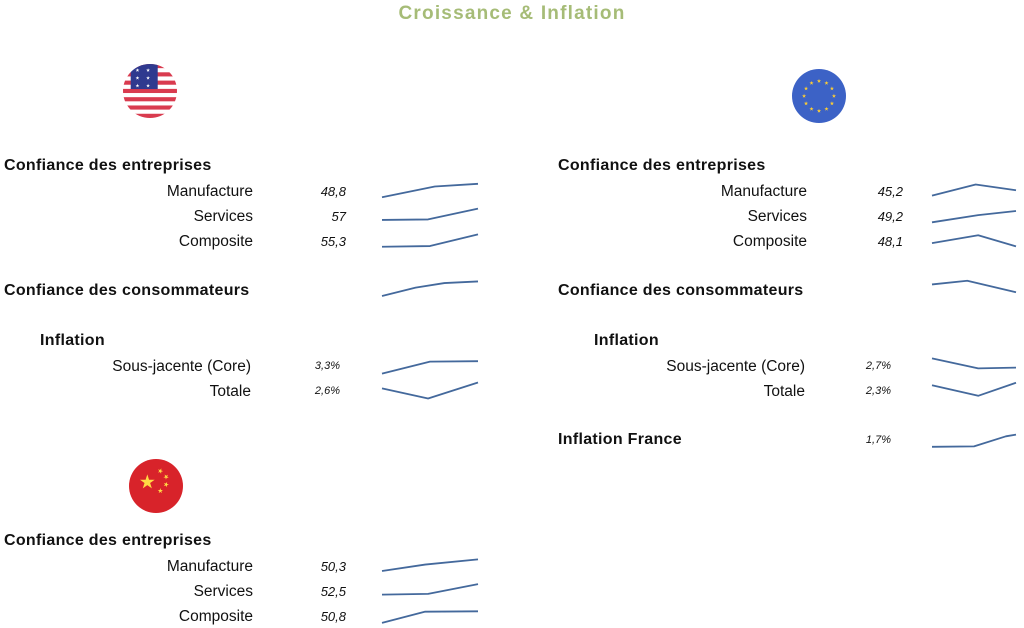 The image size is (1024, 628). I want to click on eu-manufacture-label: Manufacture, so click(763, 191).